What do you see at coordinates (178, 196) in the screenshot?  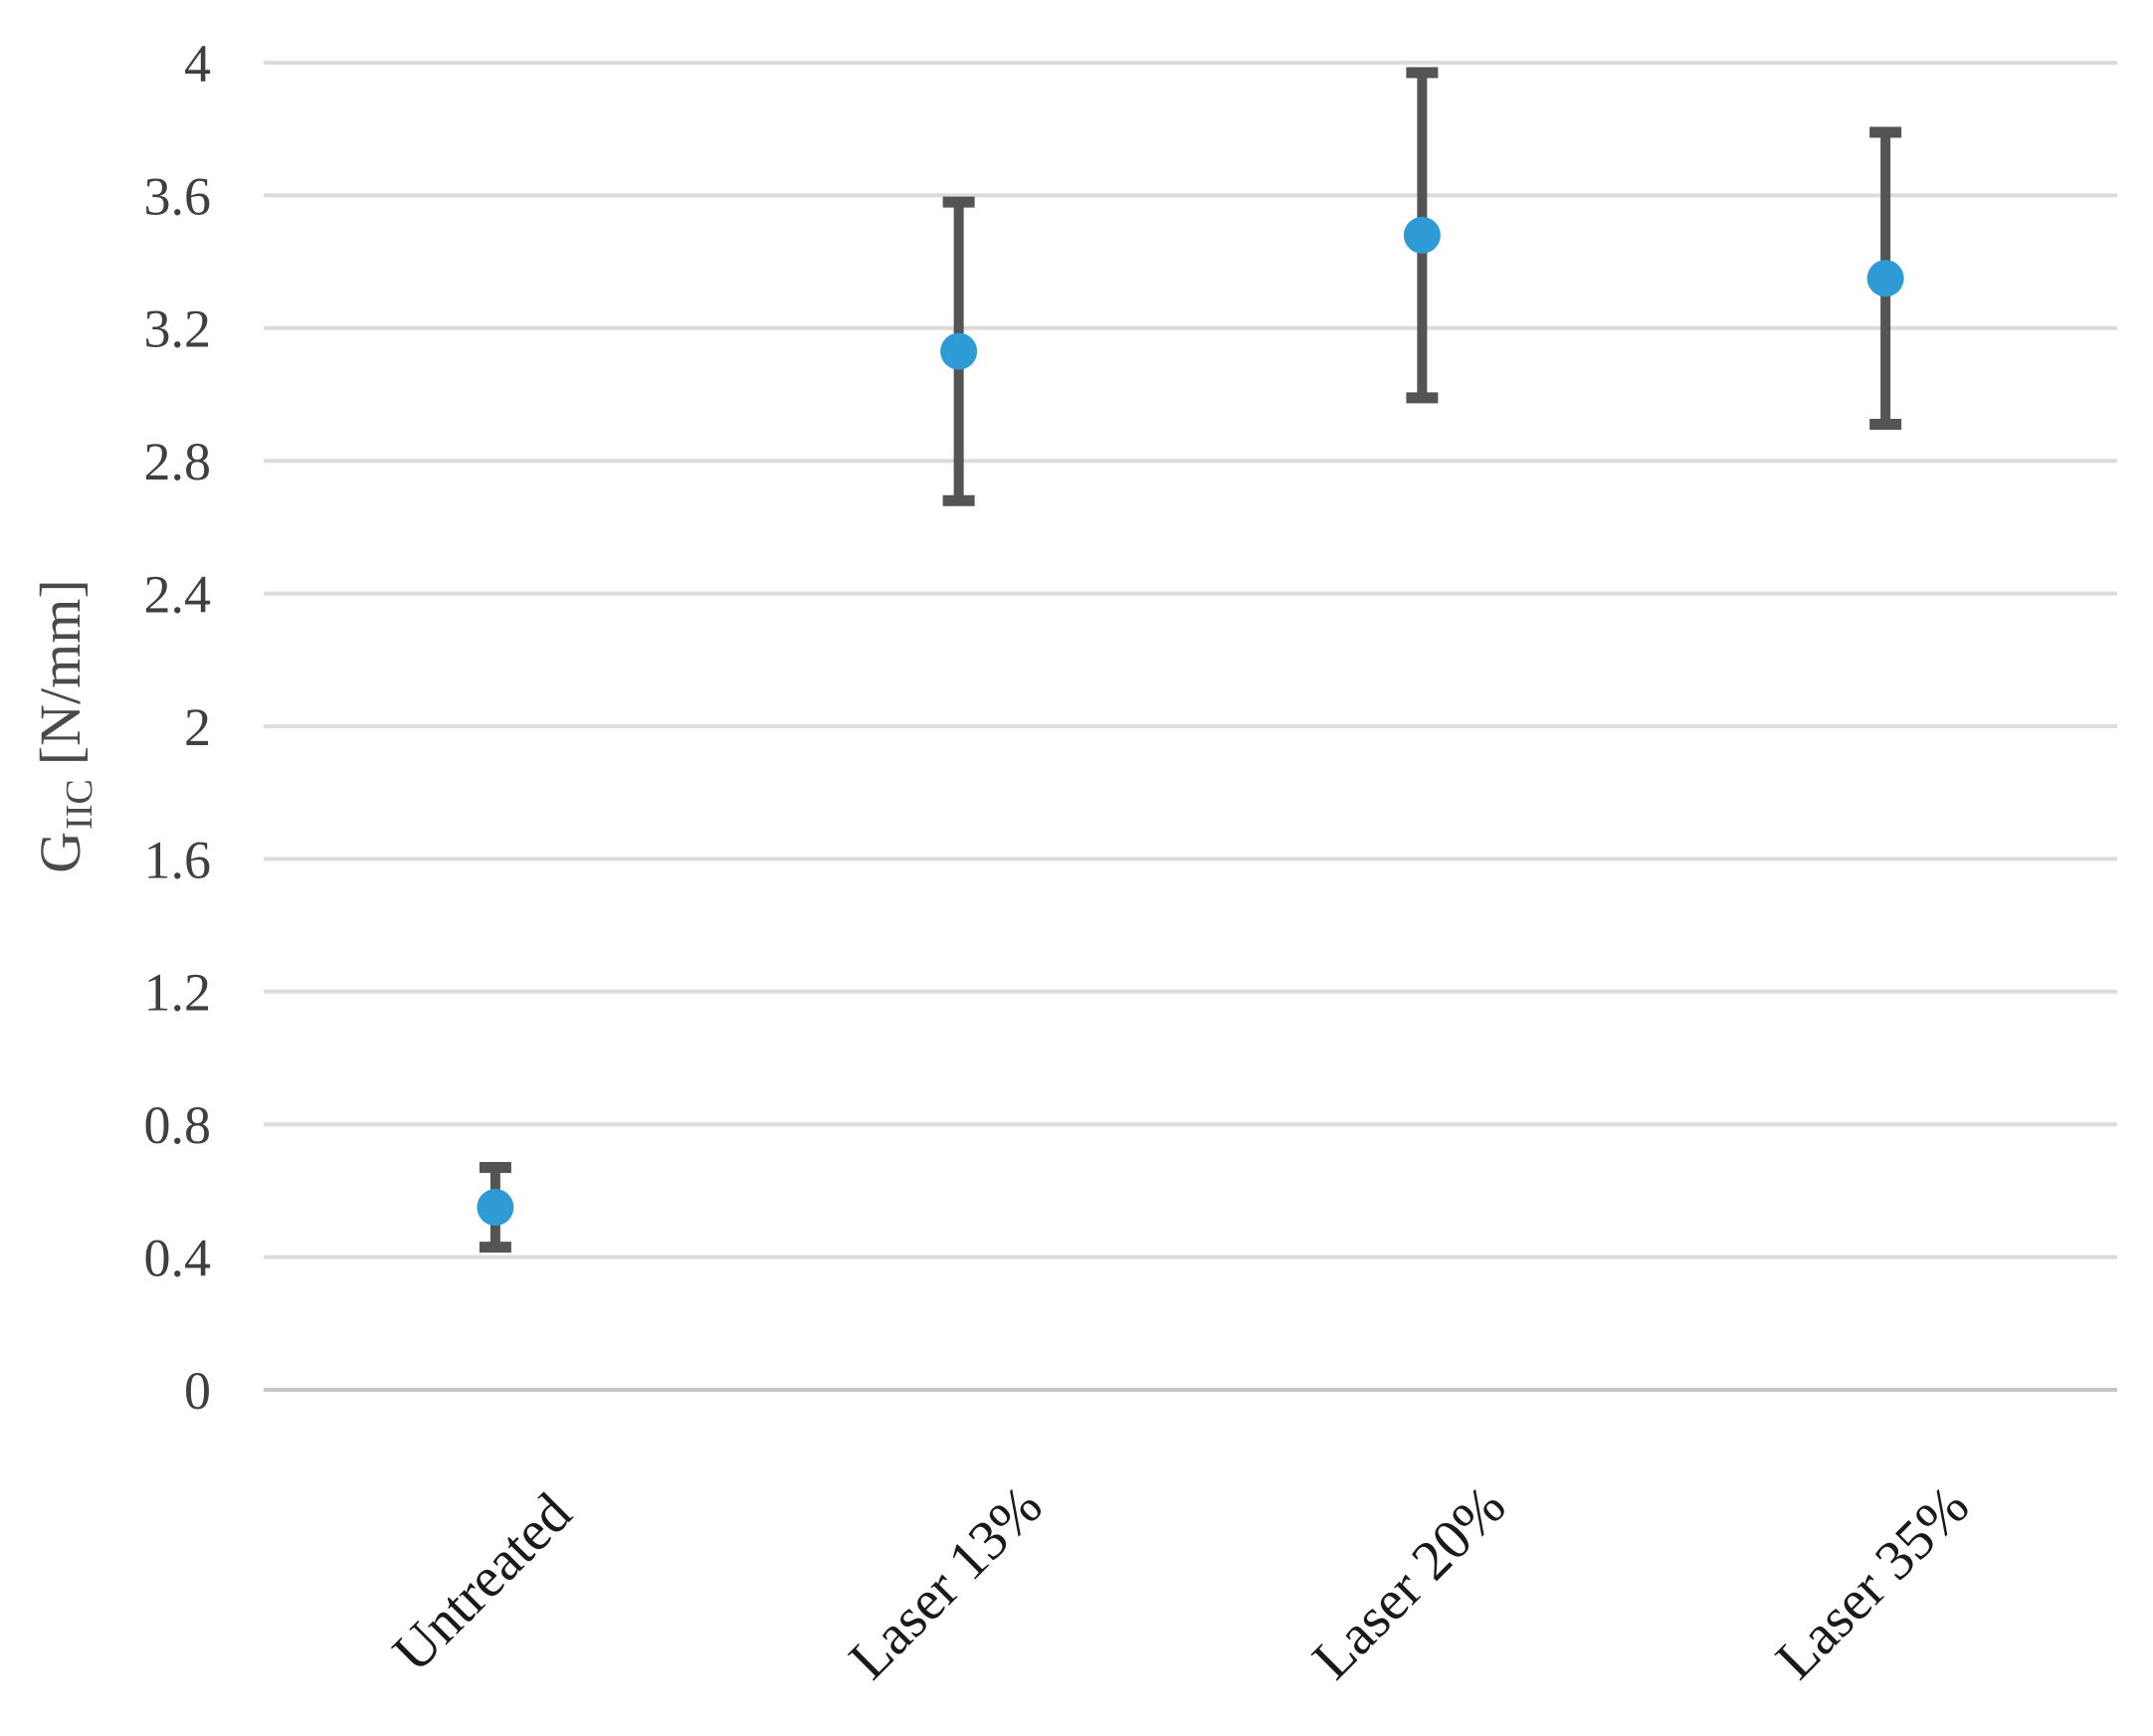 I see `ytick-label-3.6: 3.6` at bounding box center [178, 196].